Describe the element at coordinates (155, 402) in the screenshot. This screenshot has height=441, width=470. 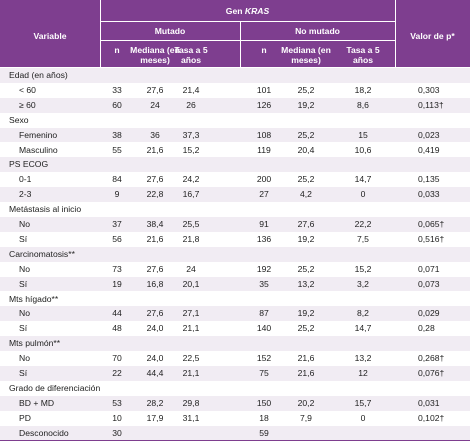
I see `cell: 28,2` at that location.